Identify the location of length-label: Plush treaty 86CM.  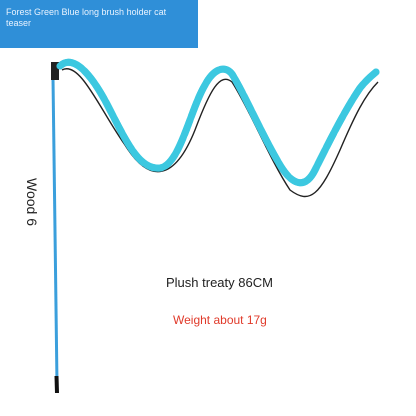
(219, 282).